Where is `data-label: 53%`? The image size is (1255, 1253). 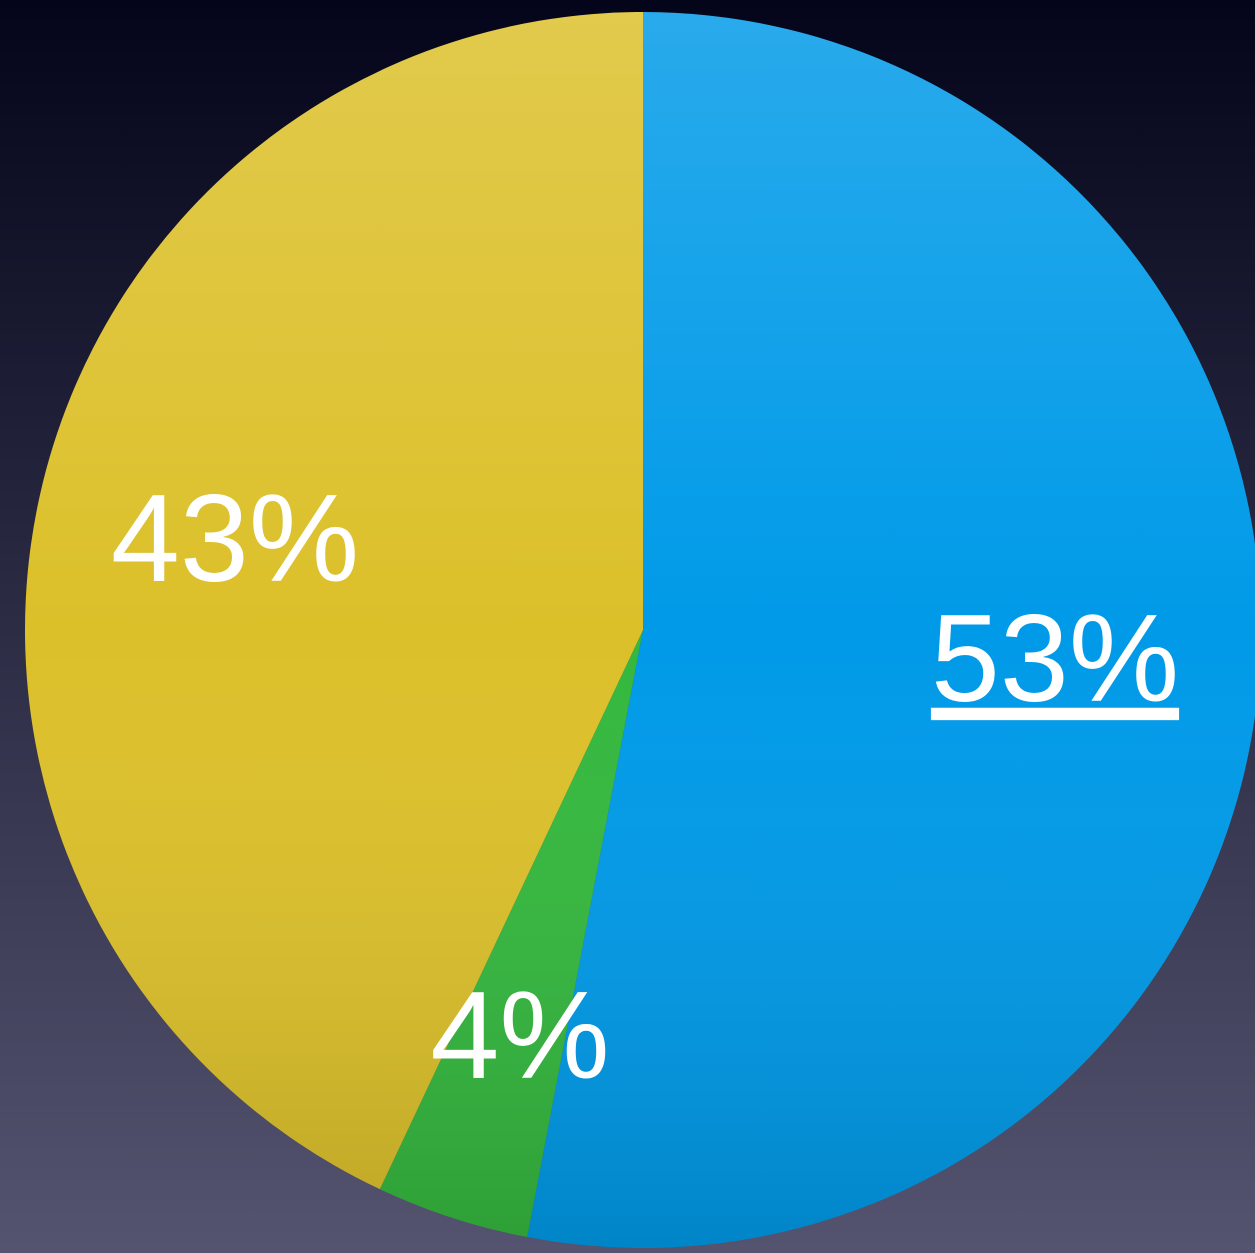
data-label: 53% is located at coordinates (1055, 659).